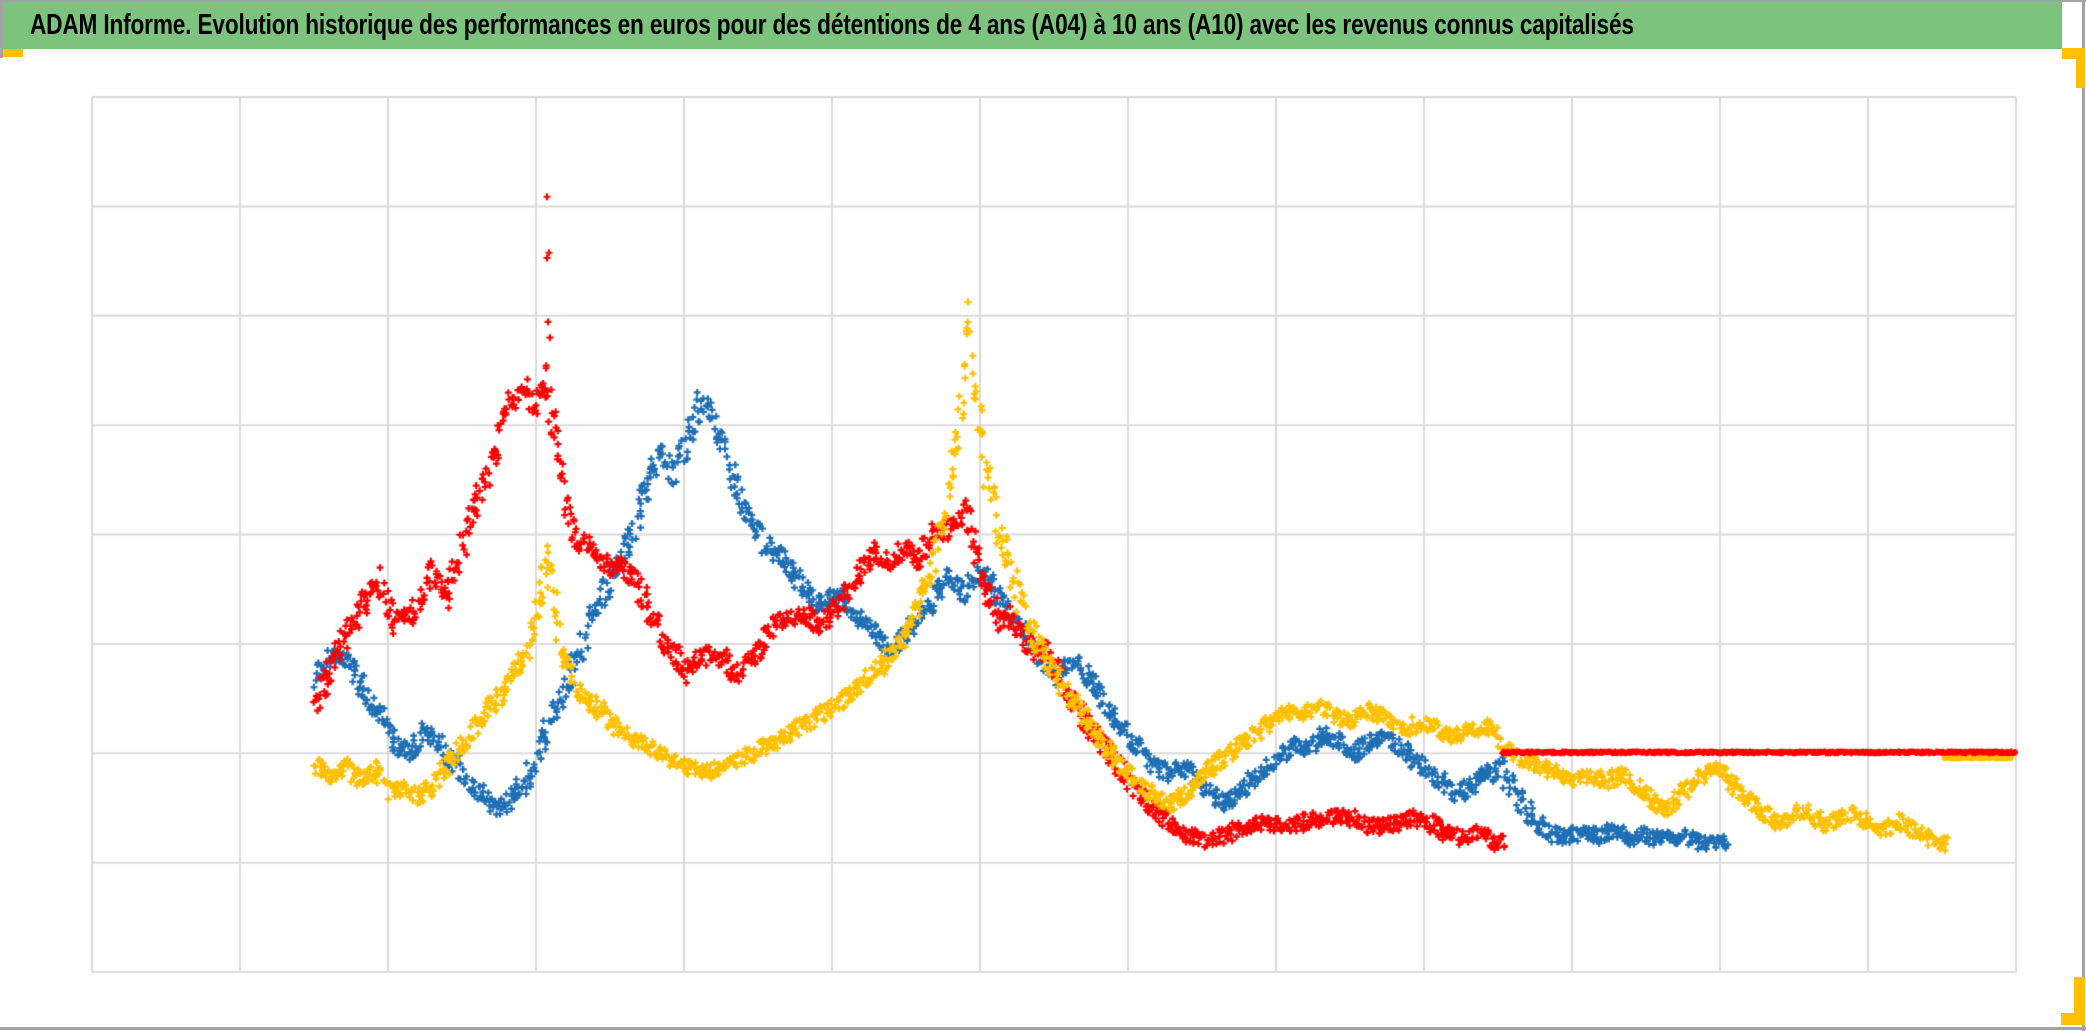 This screenshot has height=1031, width=2086. I want to click on corner-accent-top-left, so click(13, 53).